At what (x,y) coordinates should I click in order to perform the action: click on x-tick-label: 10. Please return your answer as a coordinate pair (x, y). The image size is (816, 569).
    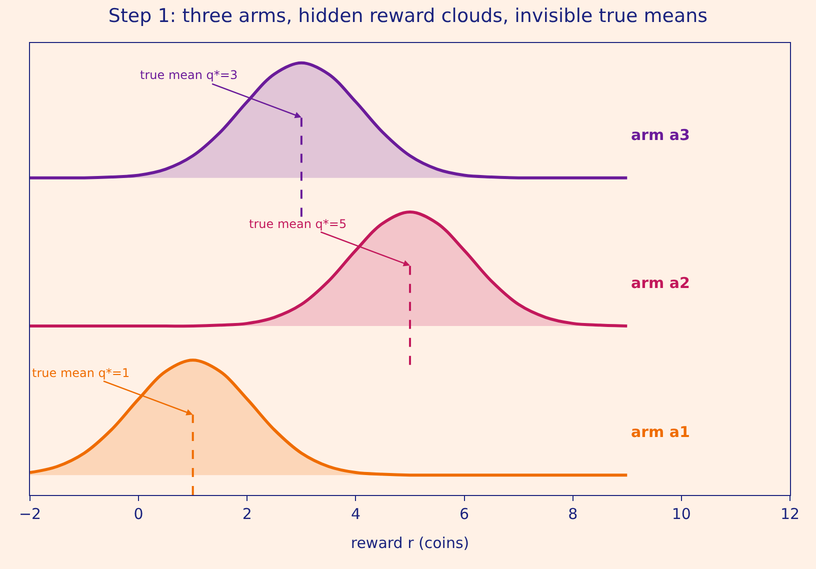
    Looking at the image, I should click on (681, 514).